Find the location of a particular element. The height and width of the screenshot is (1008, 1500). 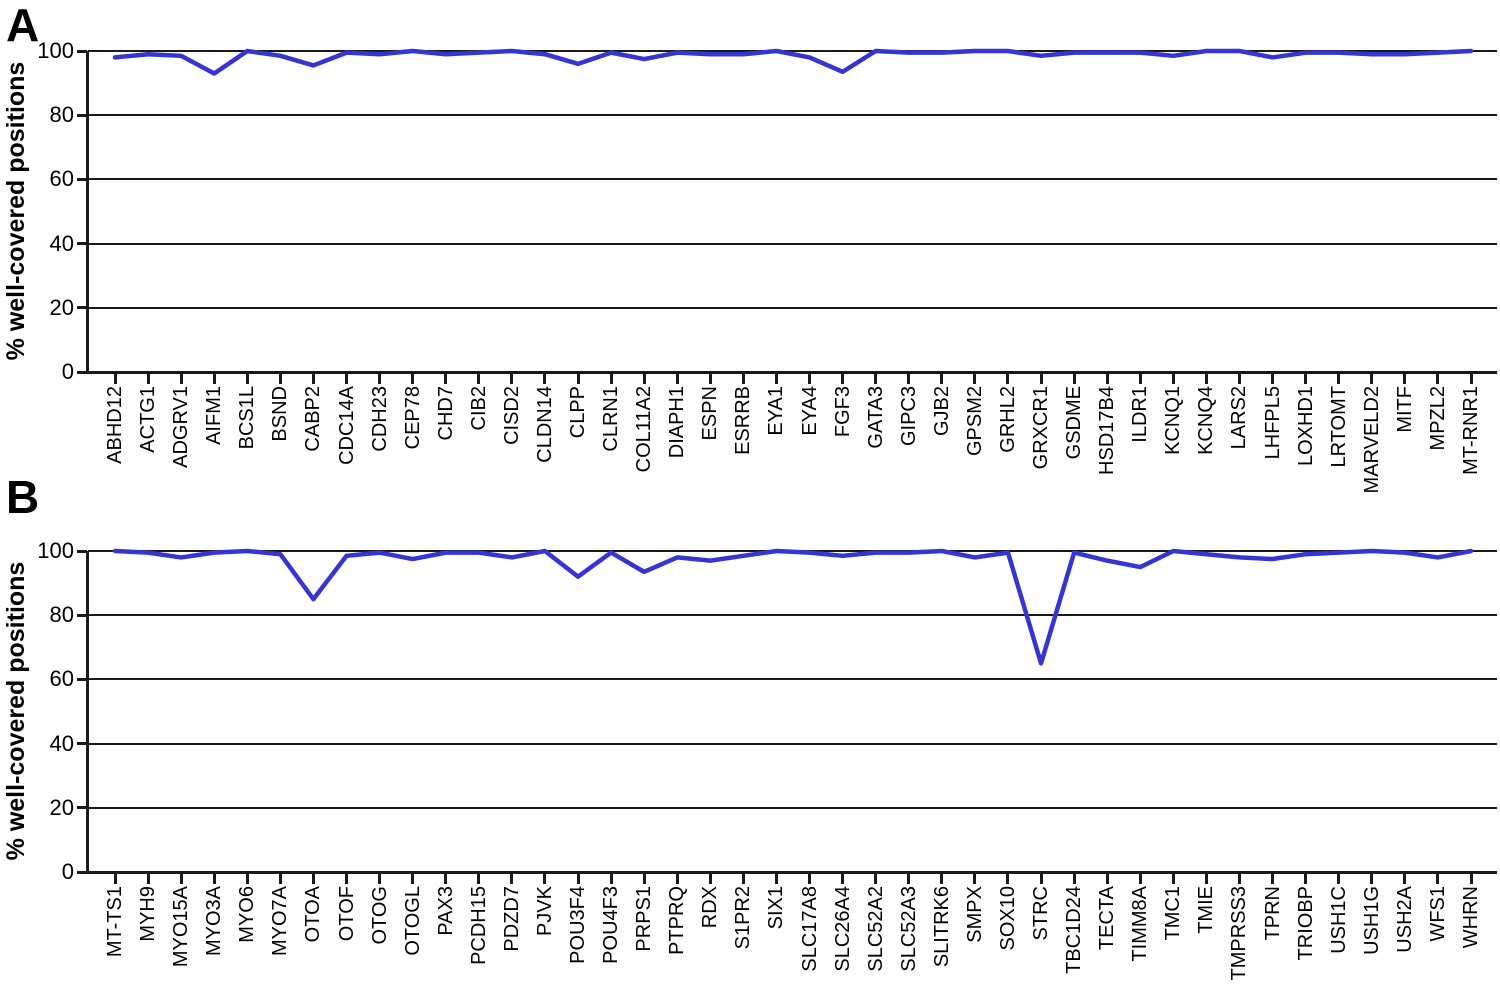

gene-label: CDH23 is located at coordinates (379, 419).